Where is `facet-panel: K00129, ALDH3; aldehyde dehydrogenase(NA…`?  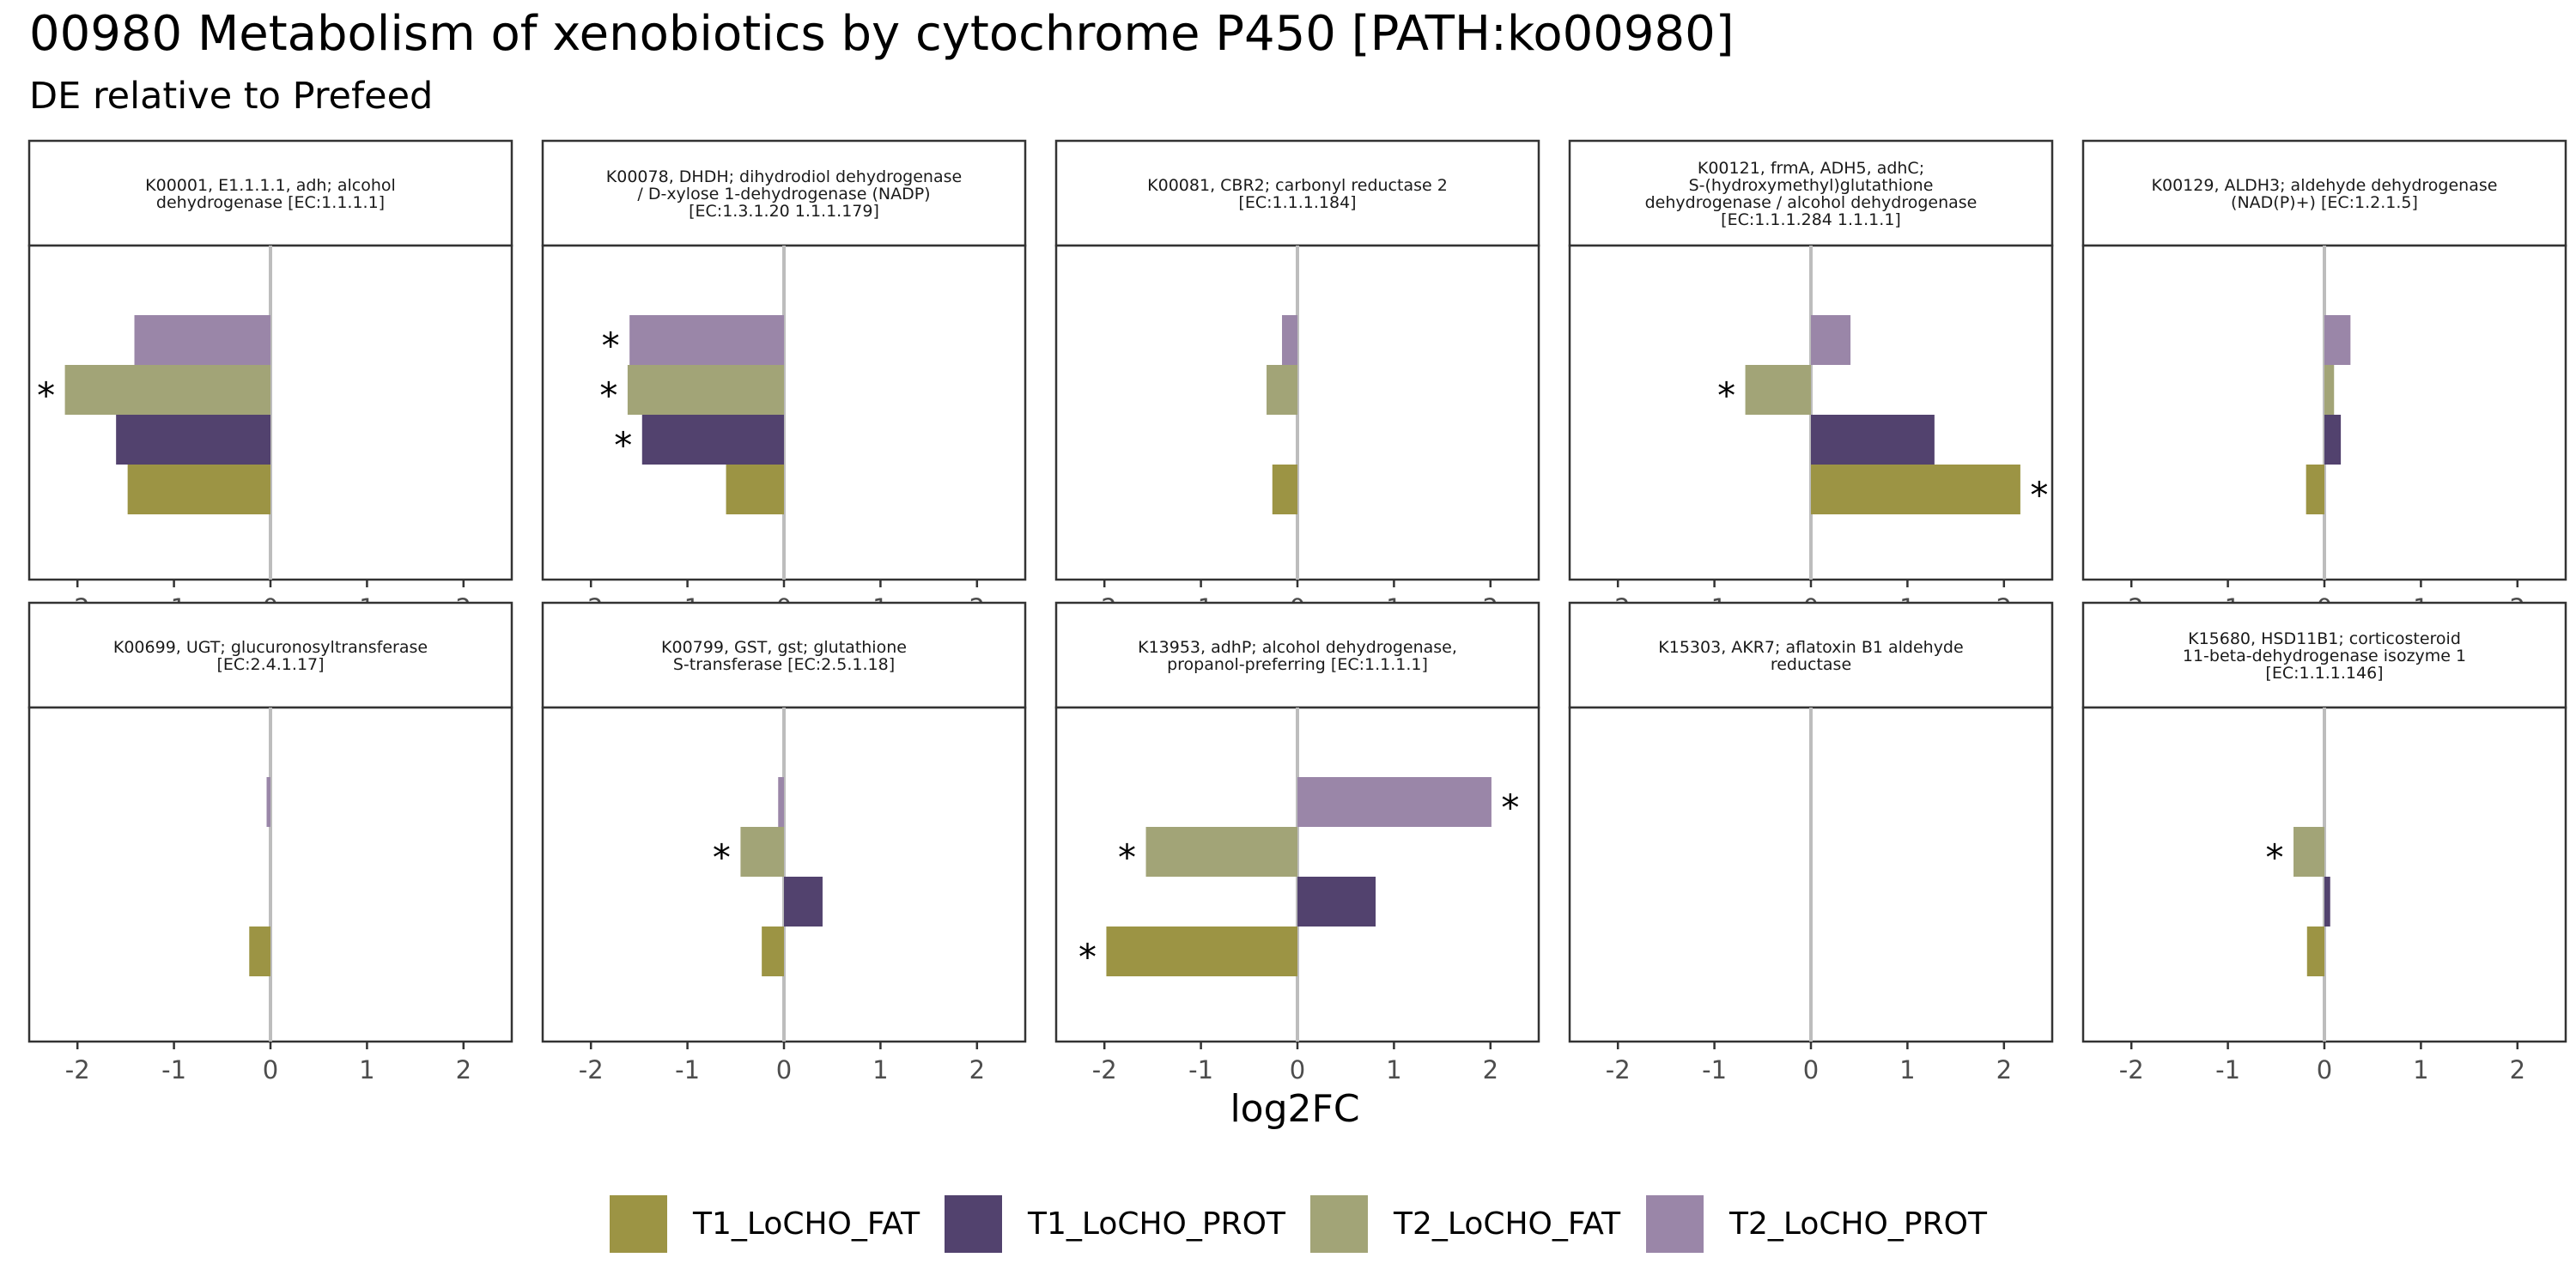
facet-panel: K00129, ALDH3; aldehyde dehydrogenase(NA… is located at coordinates (2324, 381).